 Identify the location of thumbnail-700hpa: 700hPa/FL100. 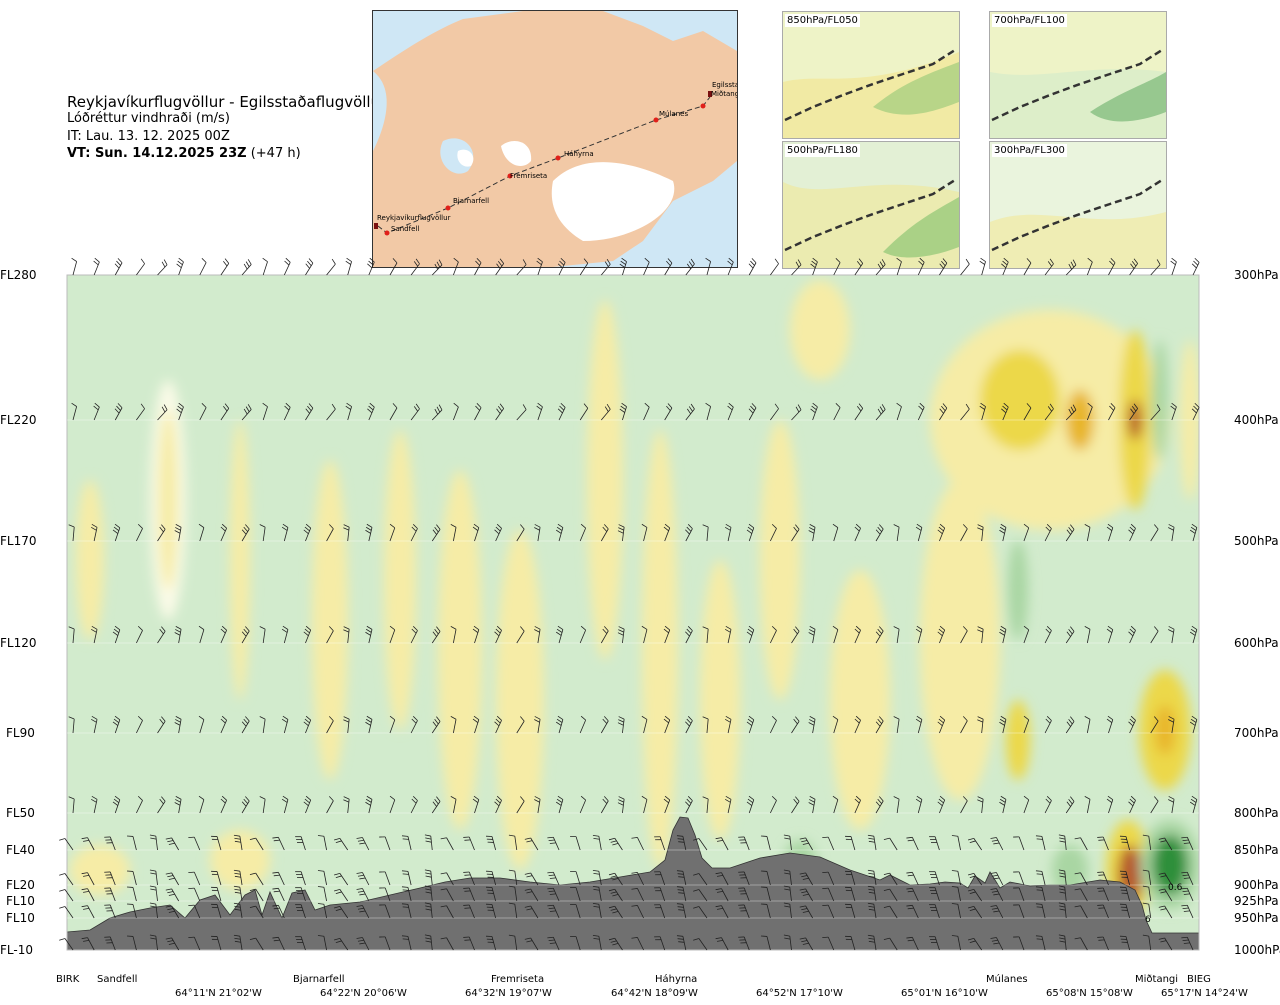
(1078, 75).